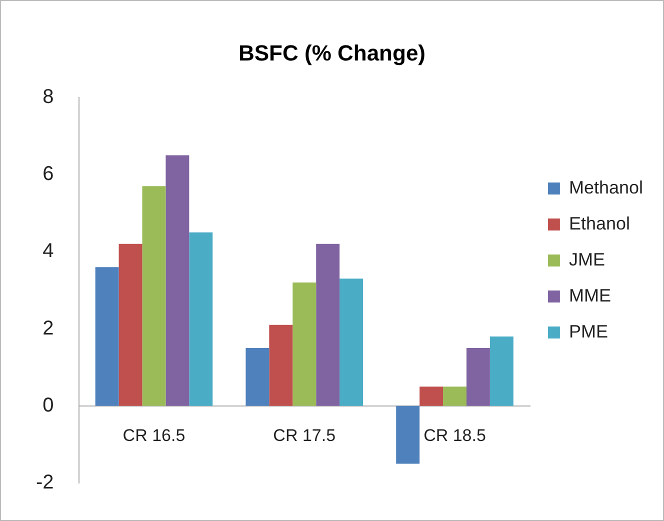 Image resolution: width=664 pixels, height=521 pixels. I want to click on x-tick-label: CR 17.5, so click(304, 435).